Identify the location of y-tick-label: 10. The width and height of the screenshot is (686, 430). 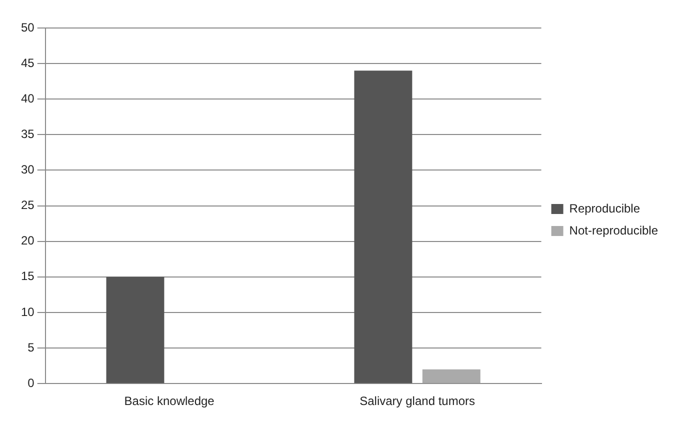
(27, 311).